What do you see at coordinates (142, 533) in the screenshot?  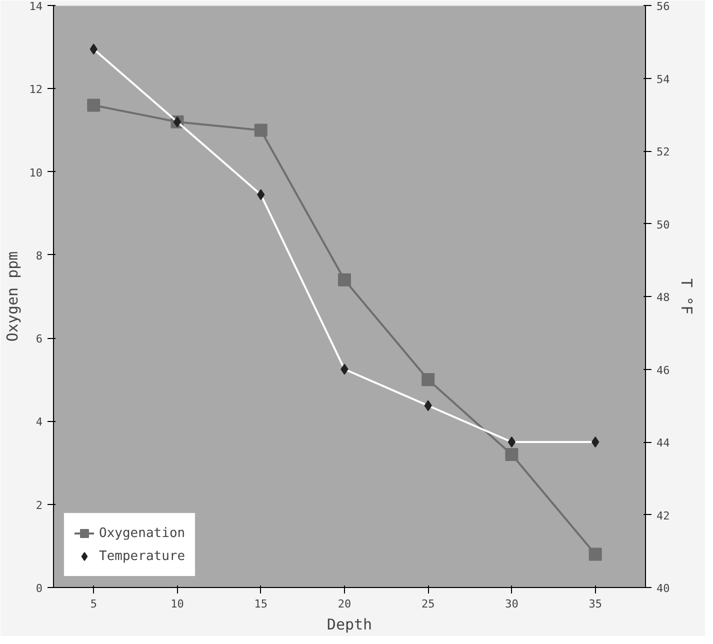 I see `legend-label: Oxygenation` at bounding box center [142, 533].